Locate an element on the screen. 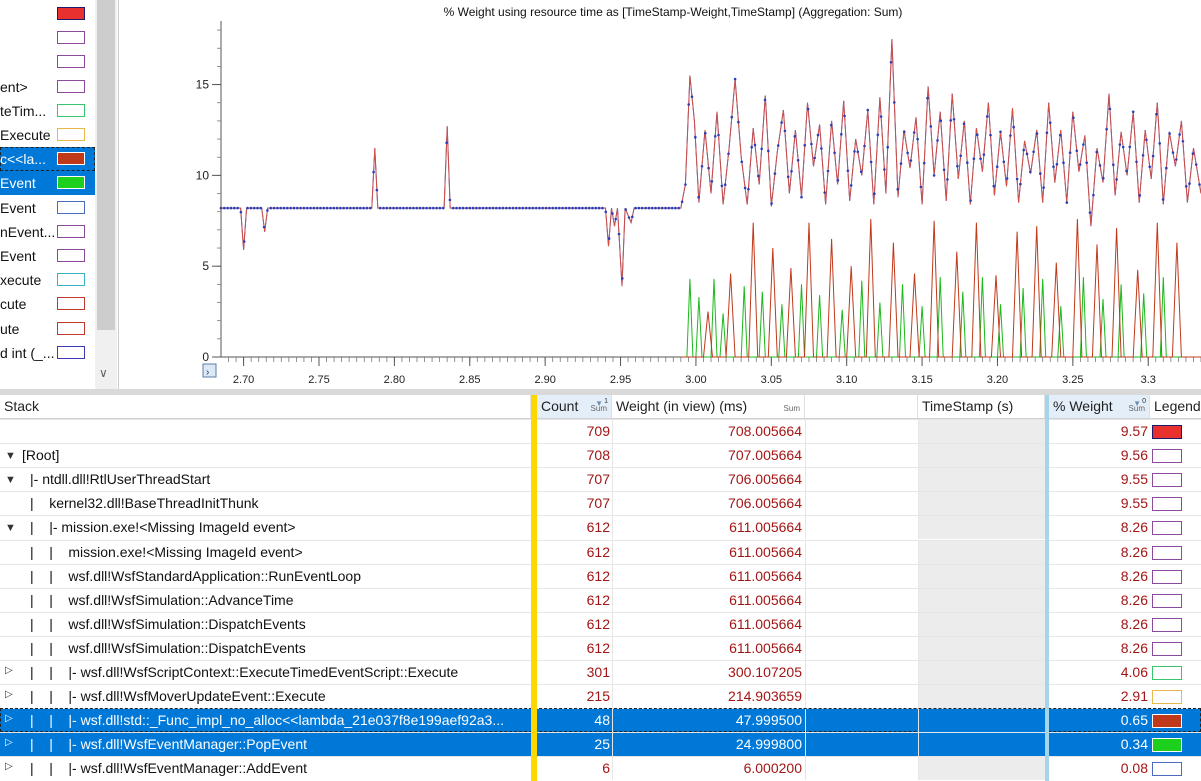  scroll-down-icon: ∨ is located at coordinates (103, 373).